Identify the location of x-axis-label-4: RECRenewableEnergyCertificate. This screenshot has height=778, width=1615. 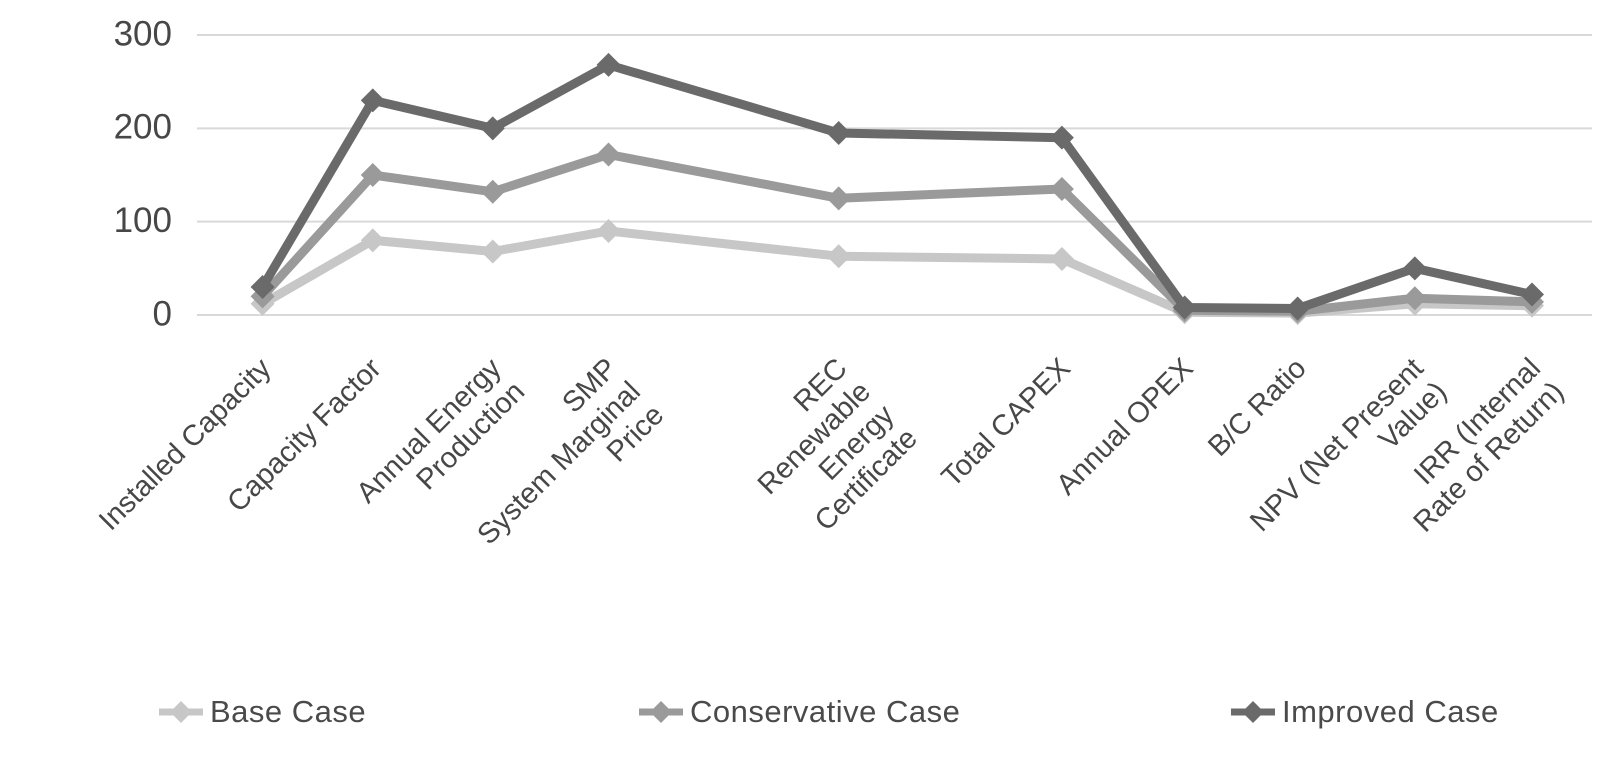
(826, 450).